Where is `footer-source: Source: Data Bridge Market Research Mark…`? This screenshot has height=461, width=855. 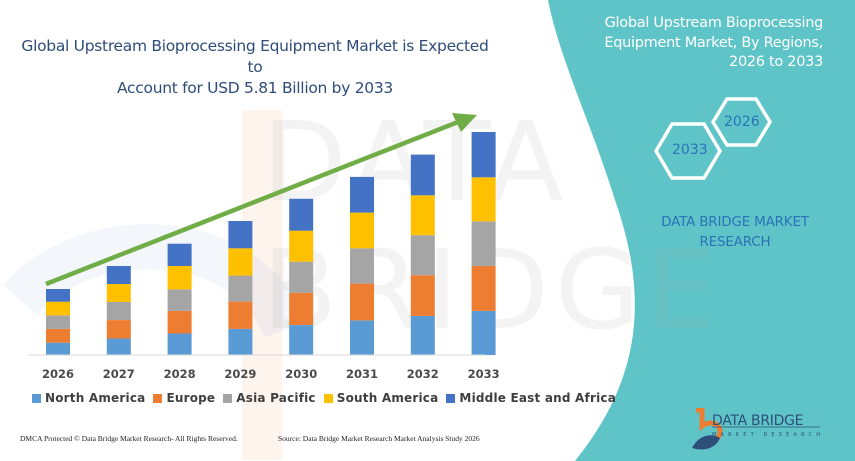
footer-source: Source: Data Bridge Market Research Mark… is located at coordinates (379, 438).